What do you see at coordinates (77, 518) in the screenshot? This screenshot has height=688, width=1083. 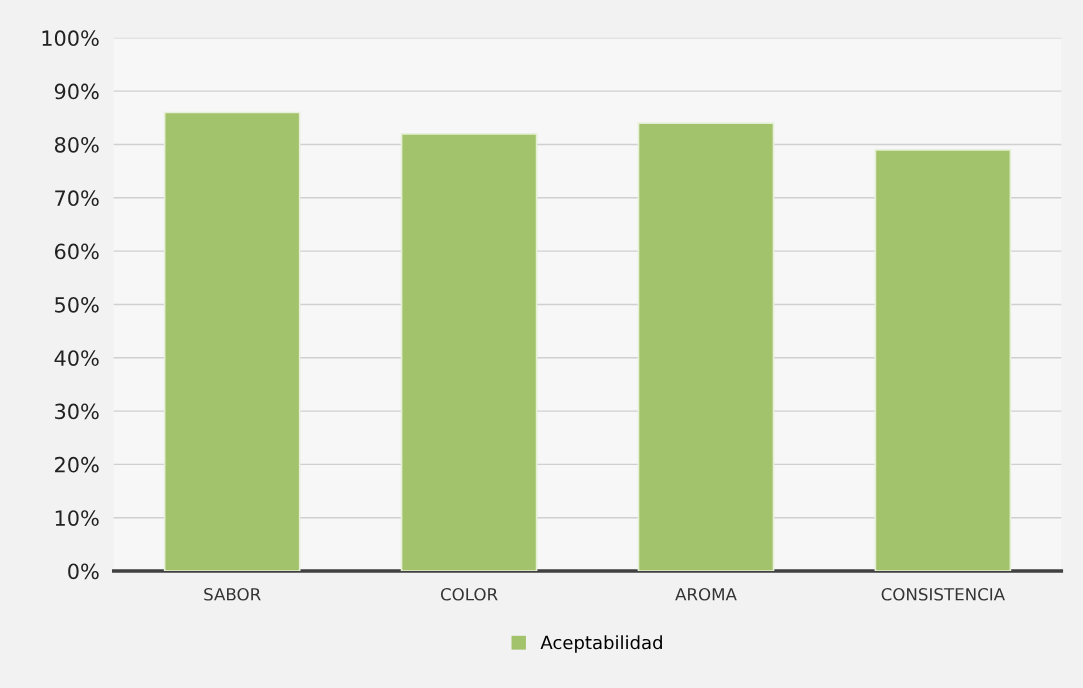 I see `y-tick-label: 10%` at bounding box center [77, 518].